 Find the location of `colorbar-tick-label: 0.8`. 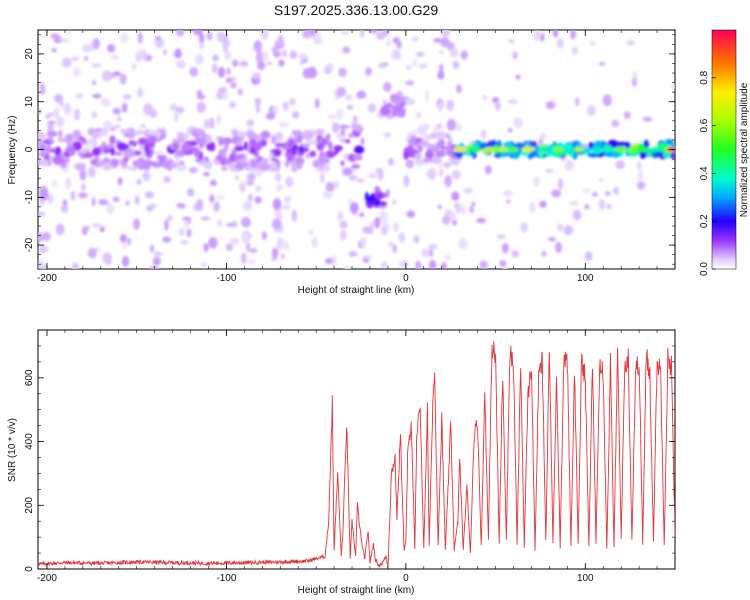

colorbar-tick-label: 0.8 is located at coordinates (704, 77).